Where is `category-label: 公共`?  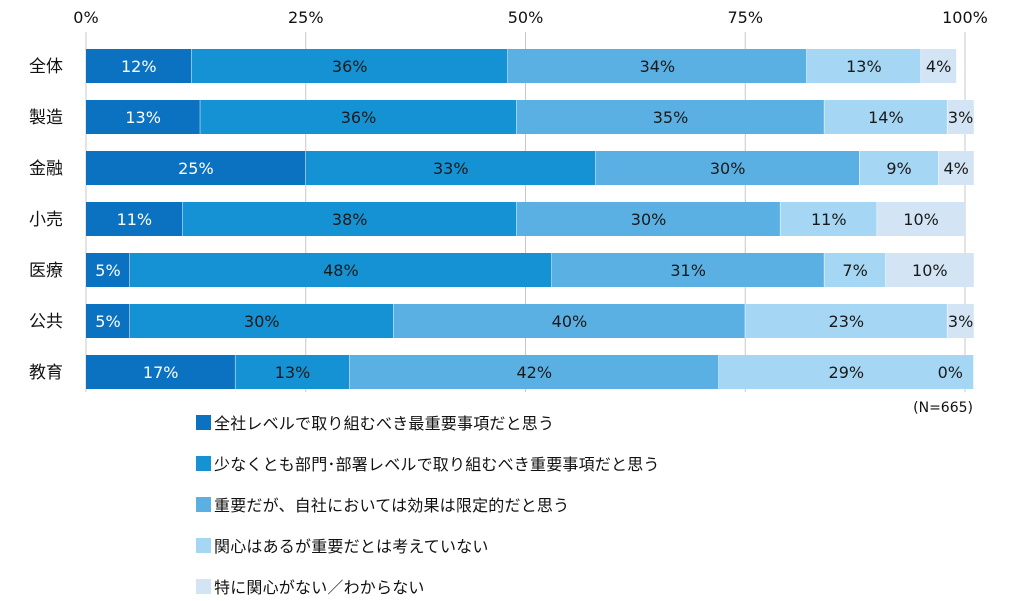
category-label: 公共 is located at coordinates (46, 322).